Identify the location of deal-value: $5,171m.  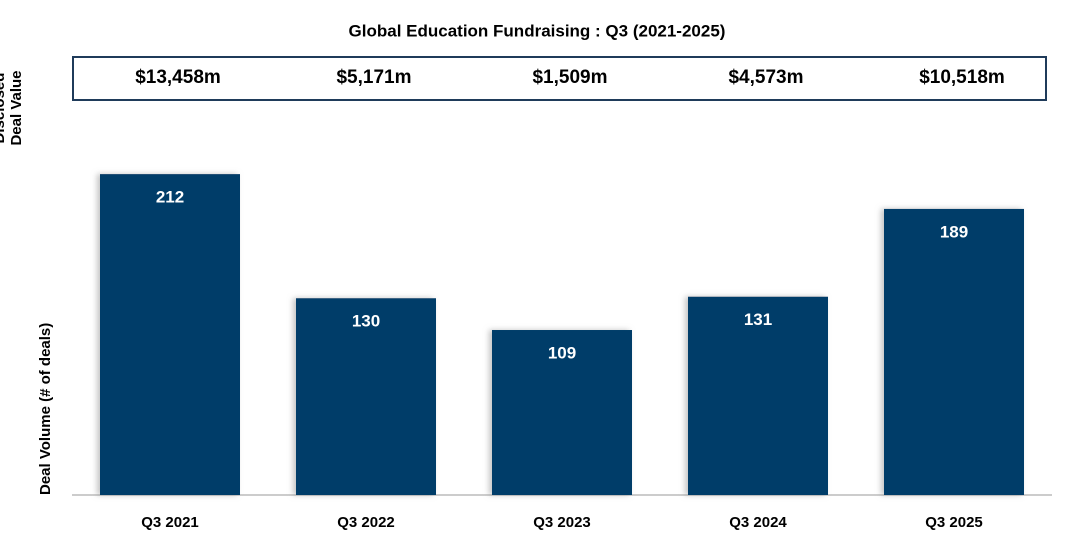
(373, 77).